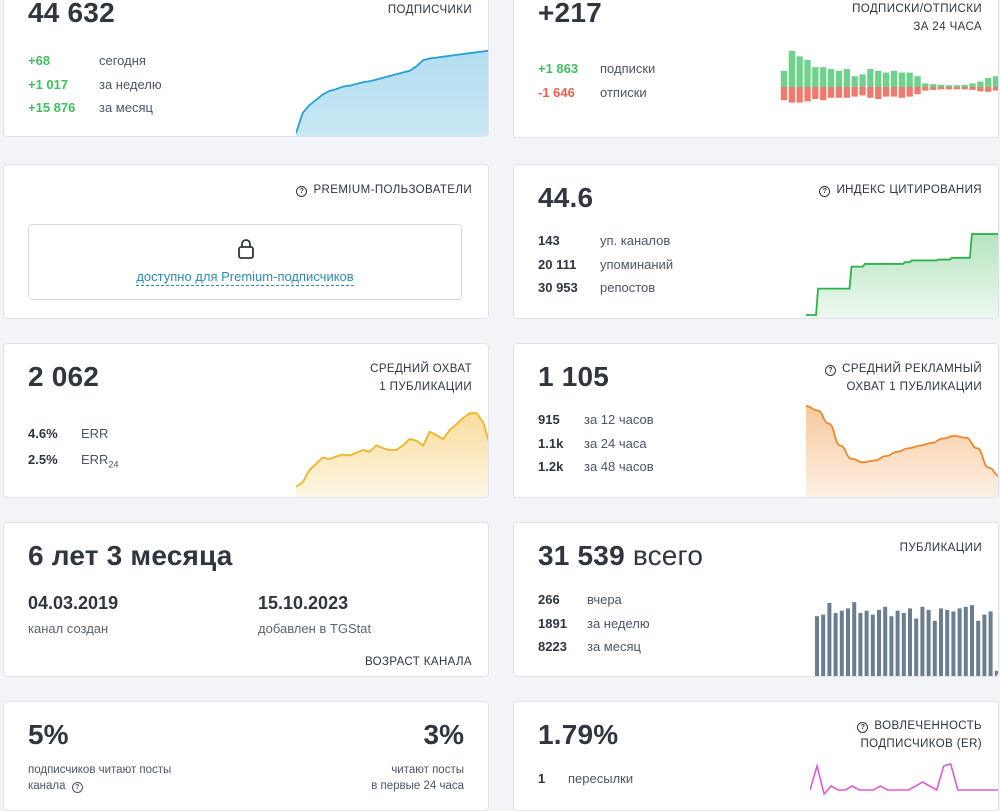  Describe the element at coordinates (594, 623) in the screenshot. I see `publications-week: 1891 за неделю` at that location.